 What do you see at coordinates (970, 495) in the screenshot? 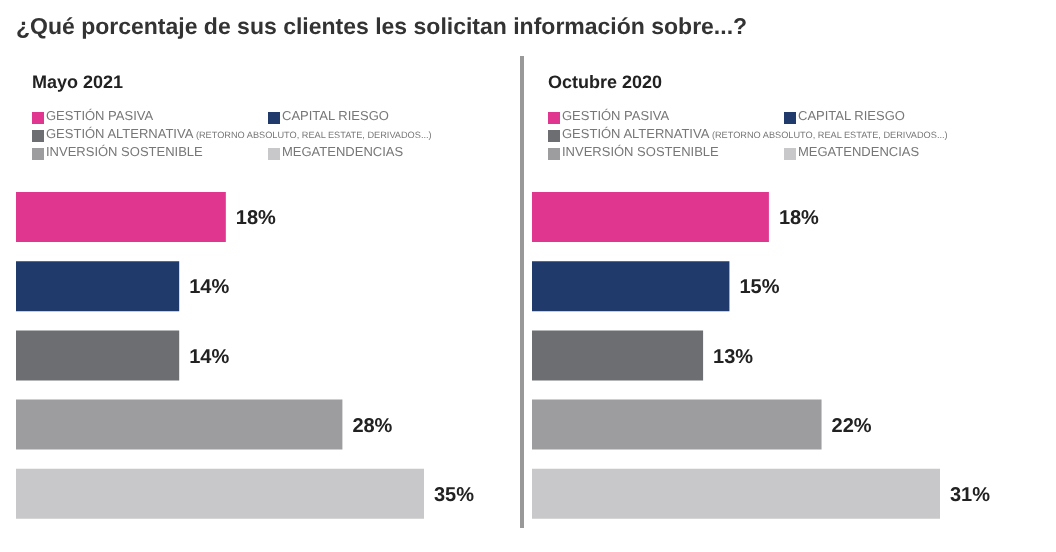
I see `data-label: 31%` at bounding box center [970, 495].